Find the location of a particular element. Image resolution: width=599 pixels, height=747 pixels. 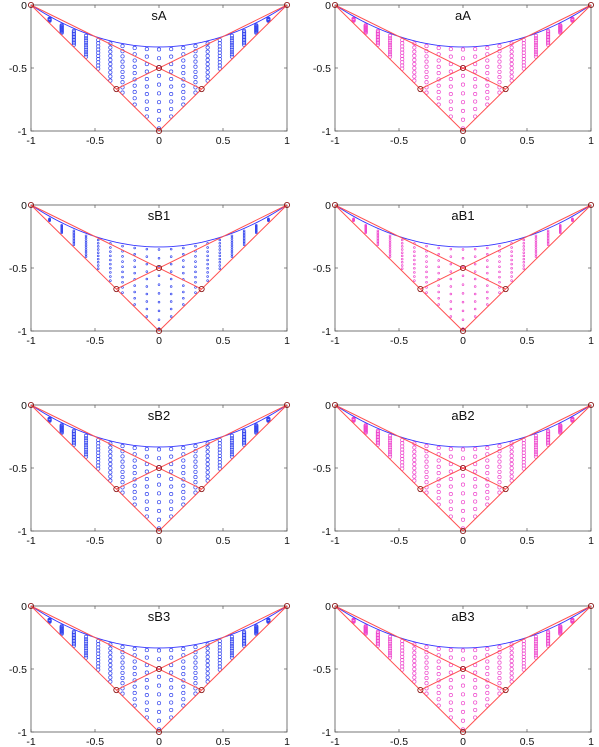

inner-line-right is located at coordinates (506, 247).